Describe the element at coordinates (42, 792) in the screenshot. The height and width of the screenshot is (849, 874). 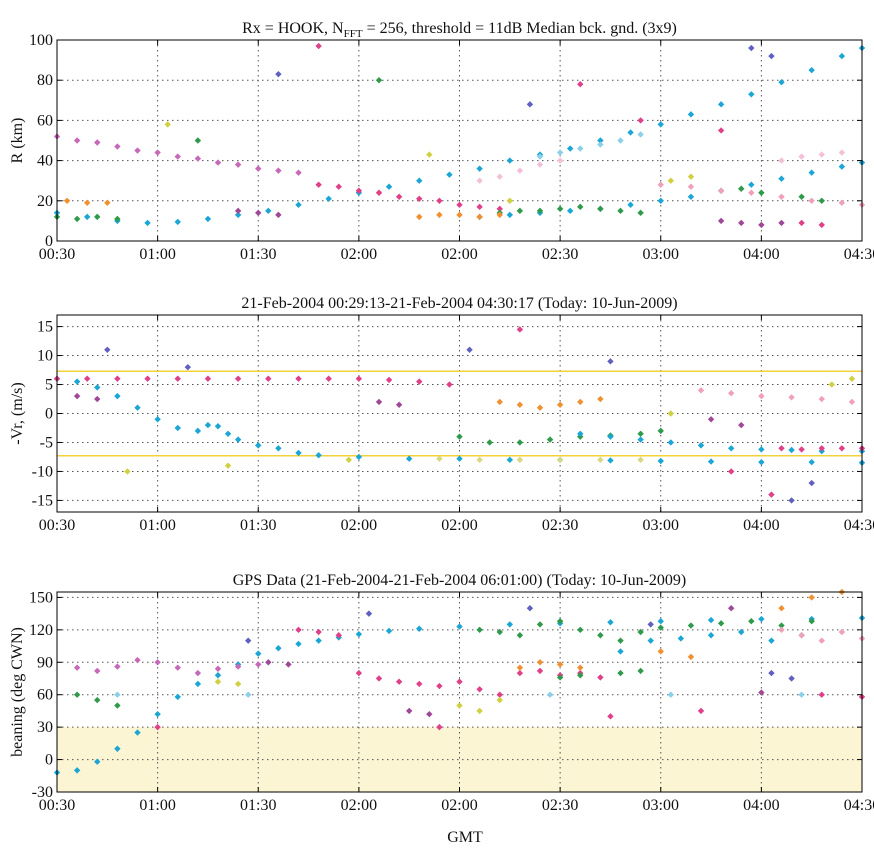
I see `y-tick-label: -30` at that location.